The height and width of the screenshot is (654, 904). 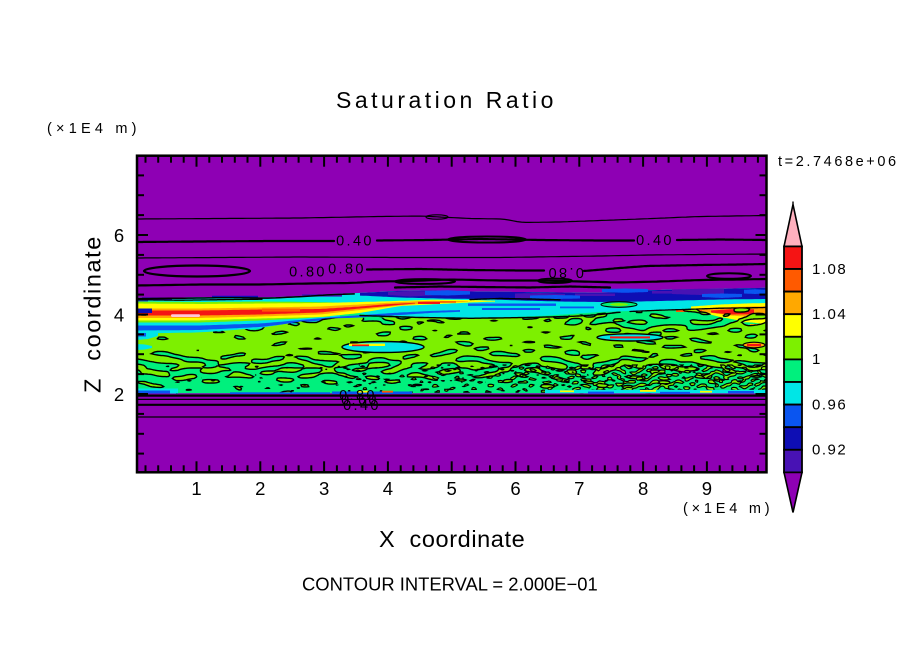 I want to click on svg-text: 0.60, so click(x=360, y=400).